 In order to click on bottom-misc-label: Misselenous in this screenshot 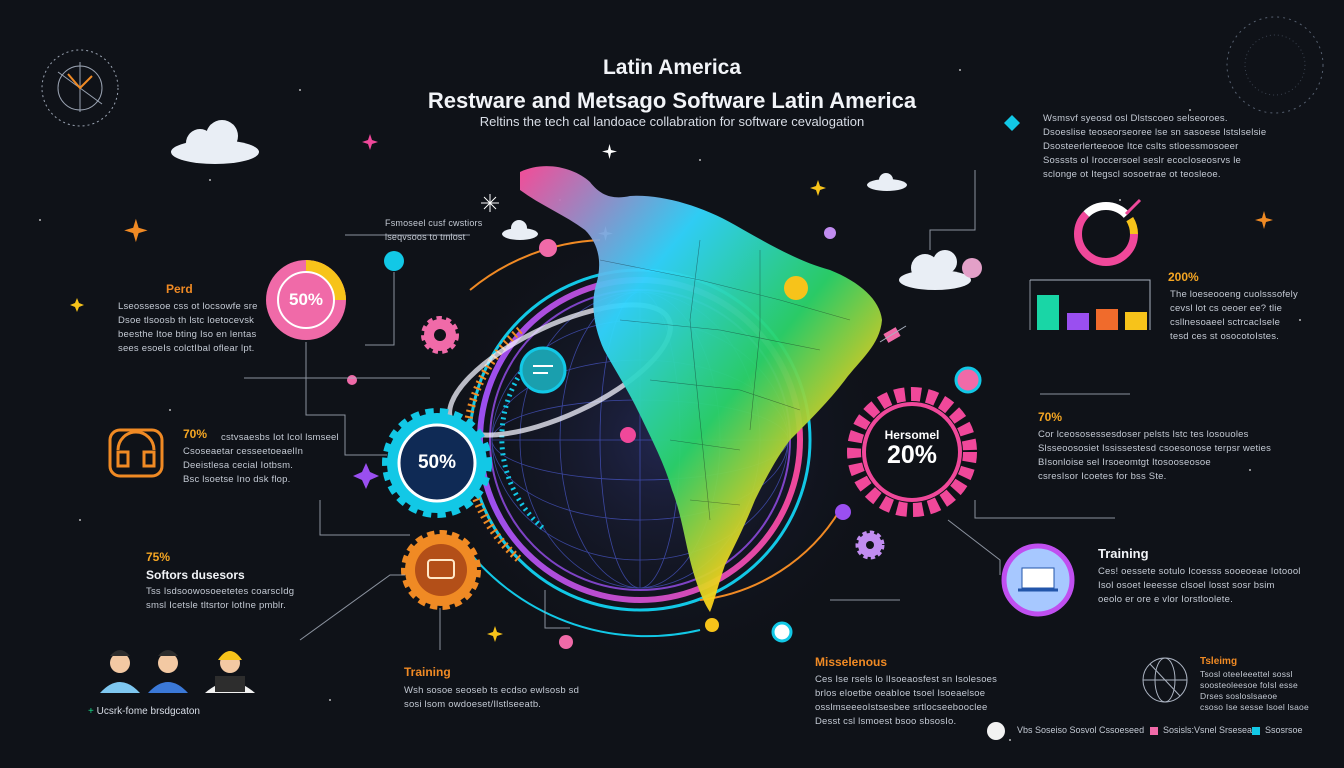, I will do `click(851, 662)`.